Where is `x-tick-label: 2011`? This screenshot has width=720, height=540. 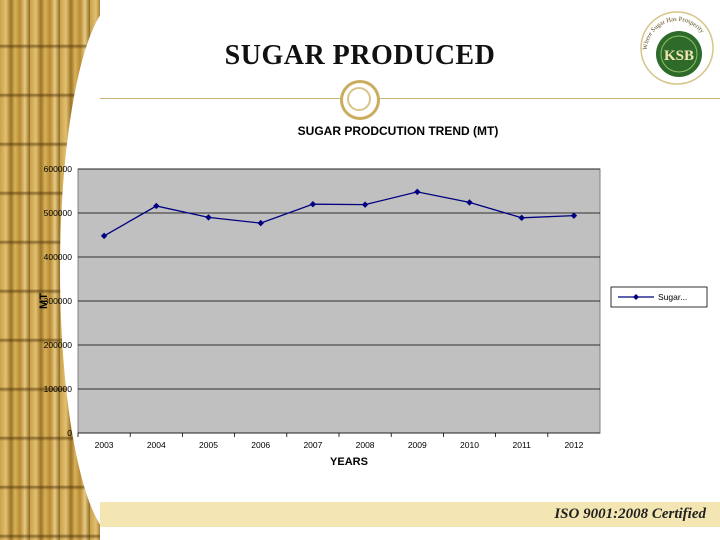 x-tick-label: 2011 is located at coordinates (522, 445).